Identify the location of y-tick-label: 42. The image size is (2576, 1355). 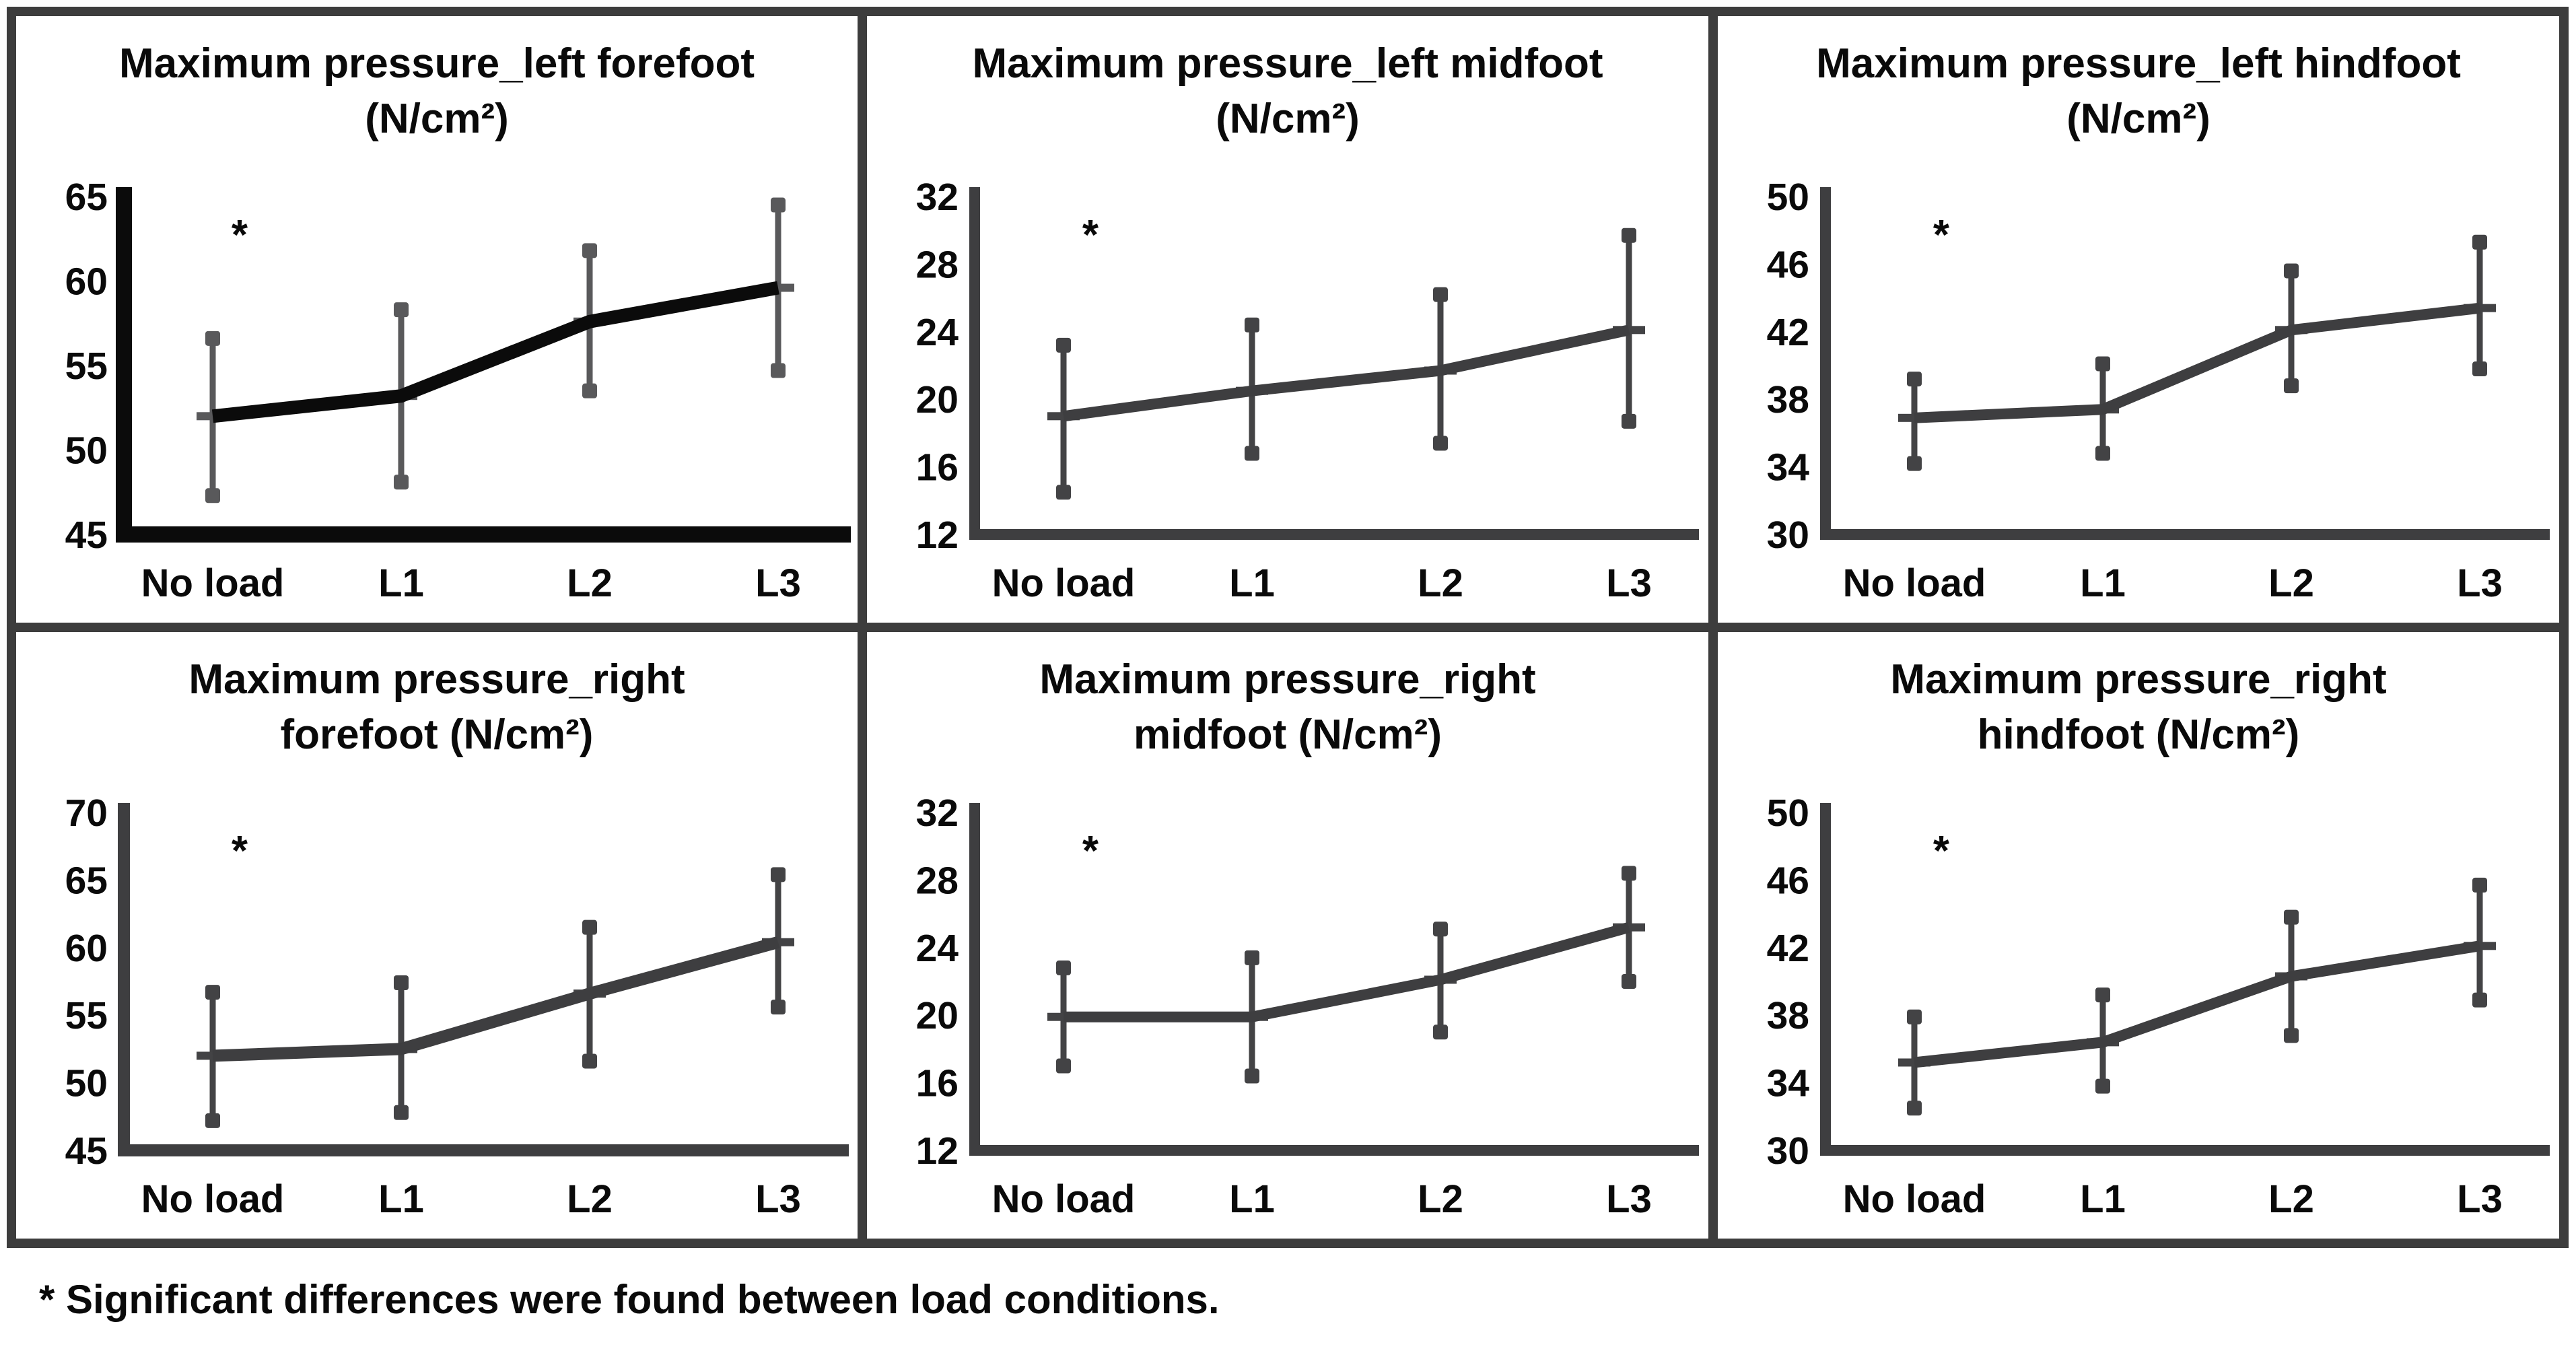
(1788, 332).